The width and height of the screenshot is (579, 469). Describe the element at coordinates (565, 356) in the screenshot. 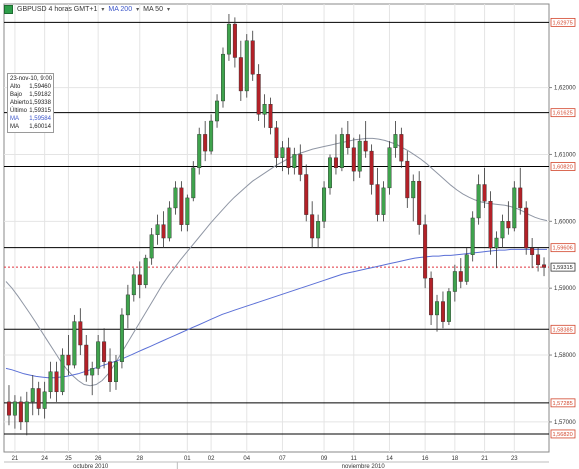

I see `y-tick-label: 1,58000` at that location.